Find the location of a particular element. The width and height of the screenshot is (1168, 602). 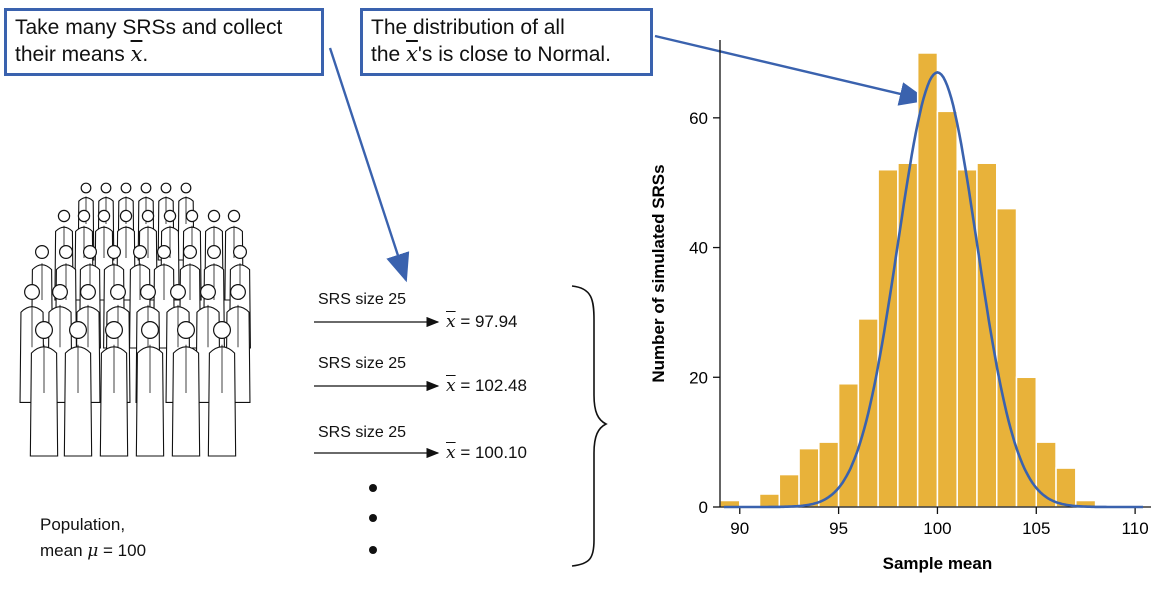

x-tick-label: 105 is located at coordinates (1036, 528).